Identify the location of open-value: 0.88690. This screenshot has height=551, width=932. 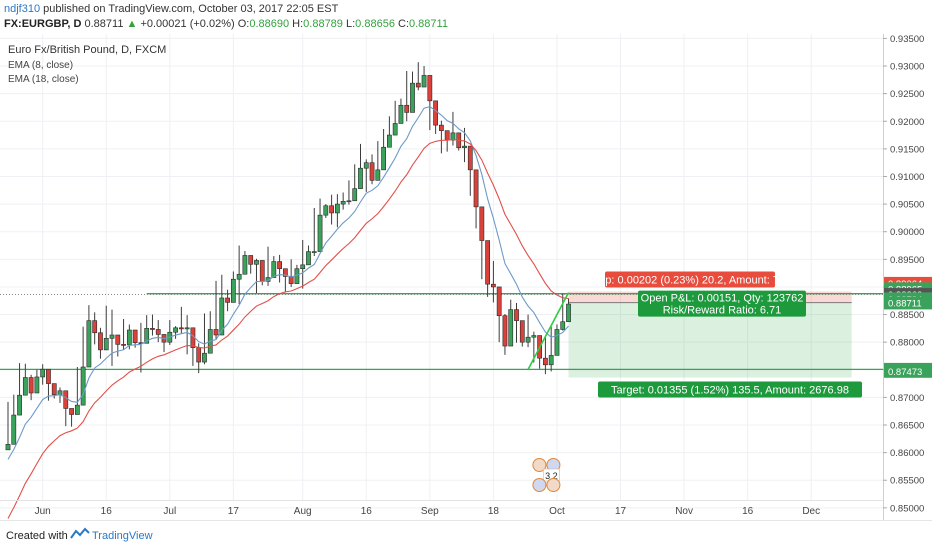
(269, 24).